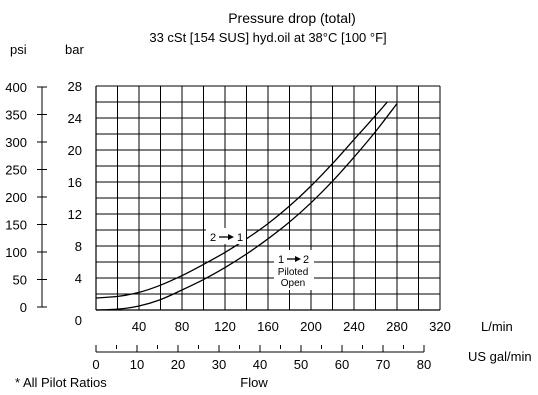 The width and height of the screenshot is (538, 395). What do you see at coordinates (397, 326) in the screenshot?
I see `lmin-tick-label: 280` at bounding box center [397, 326].